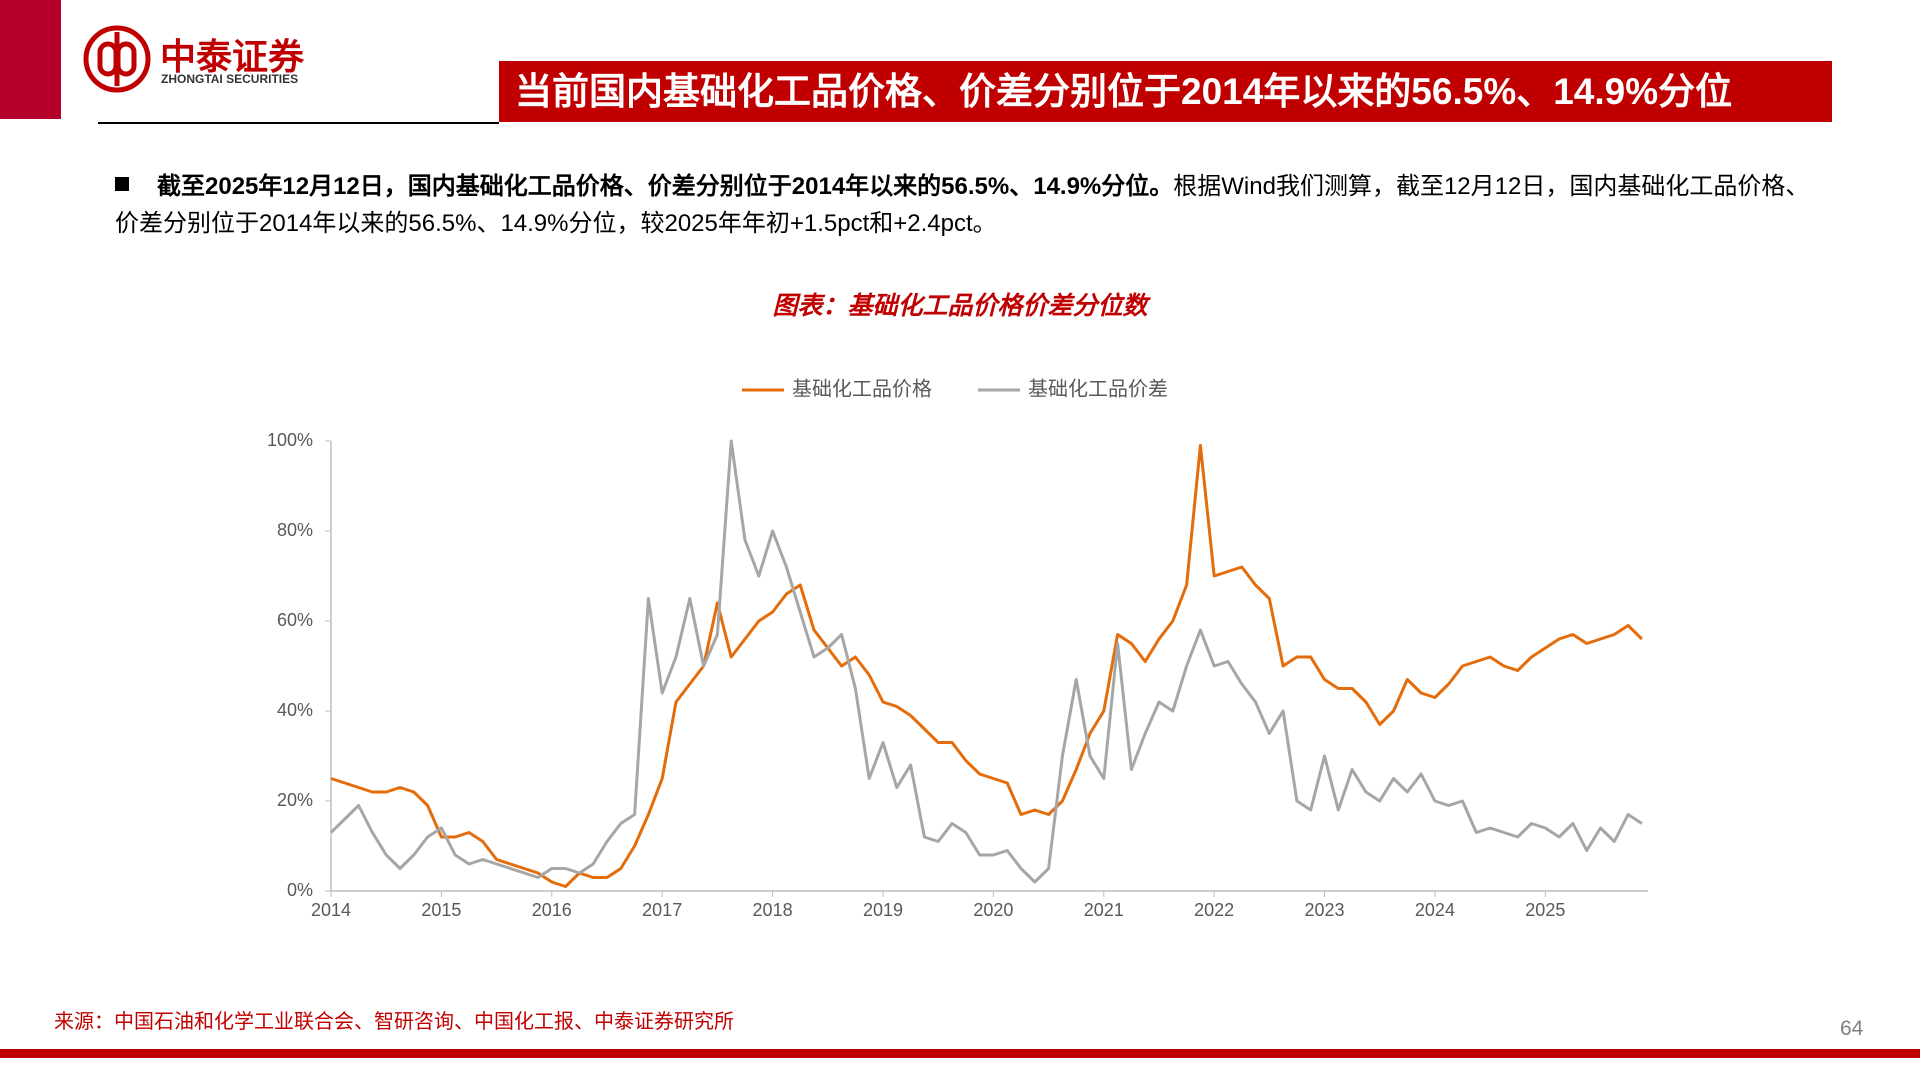  What do you see at coordinates (1325, 910) in the screenshot?
I see `x-tick-label: 2023` at bounding box center [1325, 910].